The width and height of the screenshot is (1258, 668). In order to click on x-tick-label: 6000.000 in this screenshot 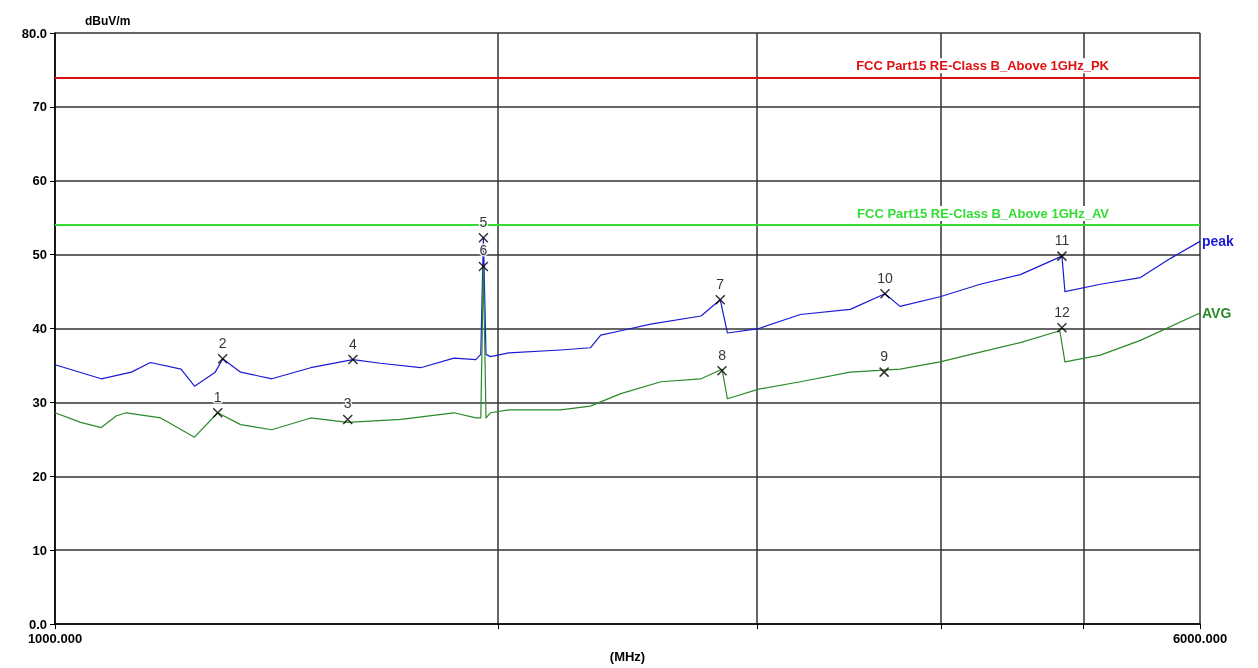, I will do `click(1200, 639)`.